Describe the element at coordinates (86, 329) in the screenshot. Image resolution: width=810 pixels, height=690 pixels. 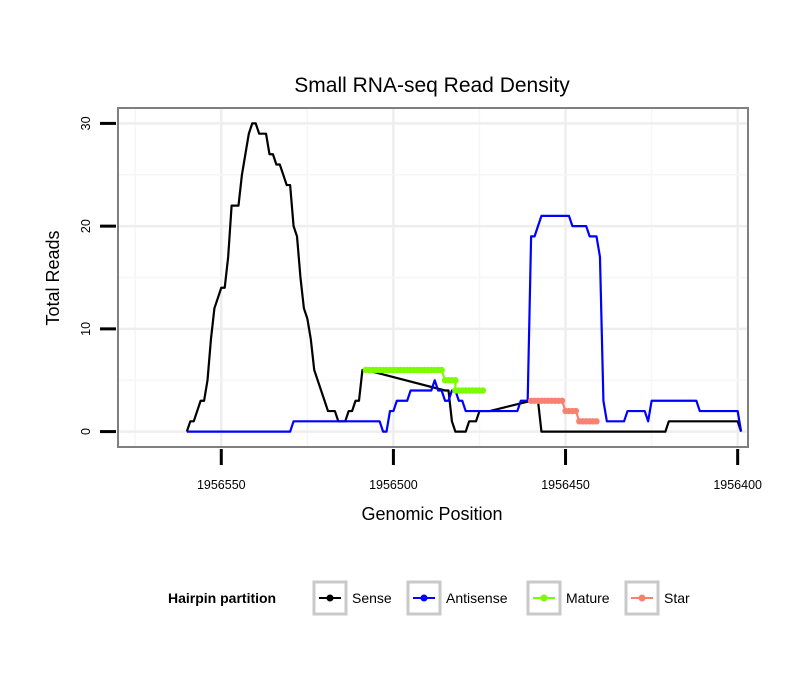
I see `y-tick-label: 10` at that location.